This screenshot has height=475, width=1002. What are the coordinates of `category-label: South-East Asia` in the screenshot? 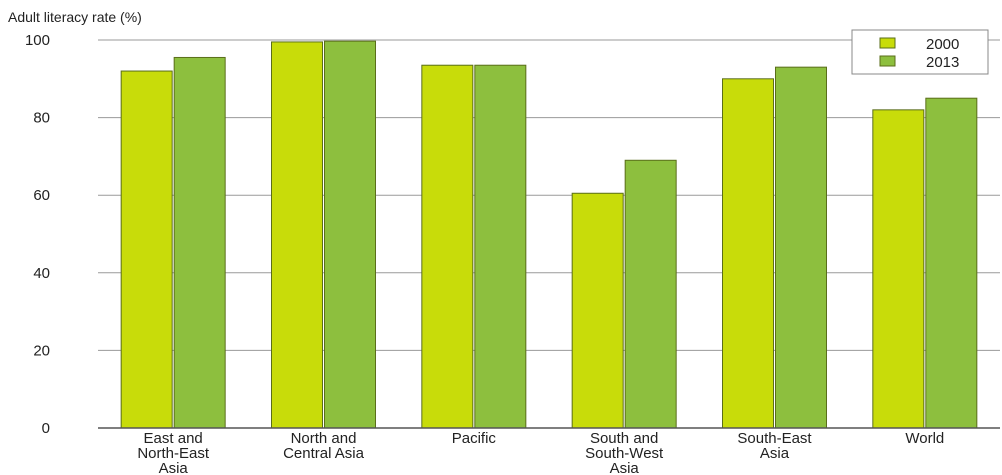 It's located at (774, 446).